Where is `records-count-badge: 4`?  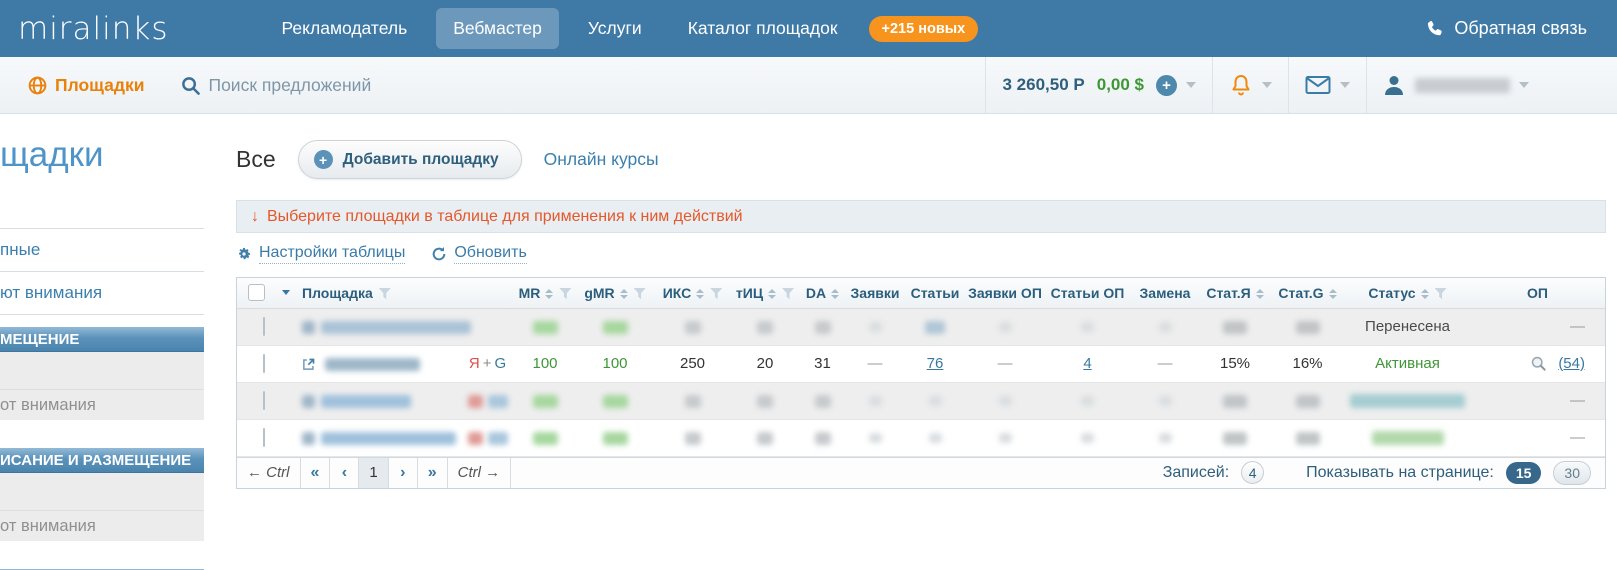
records-count-badge: 4 is located at coordinates (1253, 472).